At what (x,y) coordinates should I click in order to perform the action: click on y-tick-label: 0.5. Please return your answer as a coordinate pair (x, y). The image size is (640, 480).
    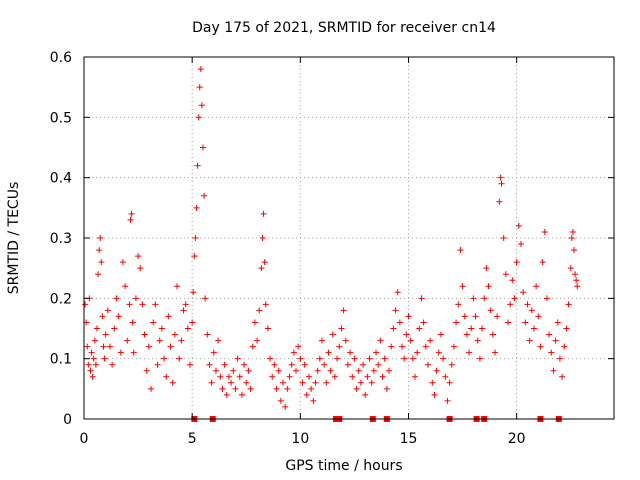
    Looking at the image, I should click on (61, 118).